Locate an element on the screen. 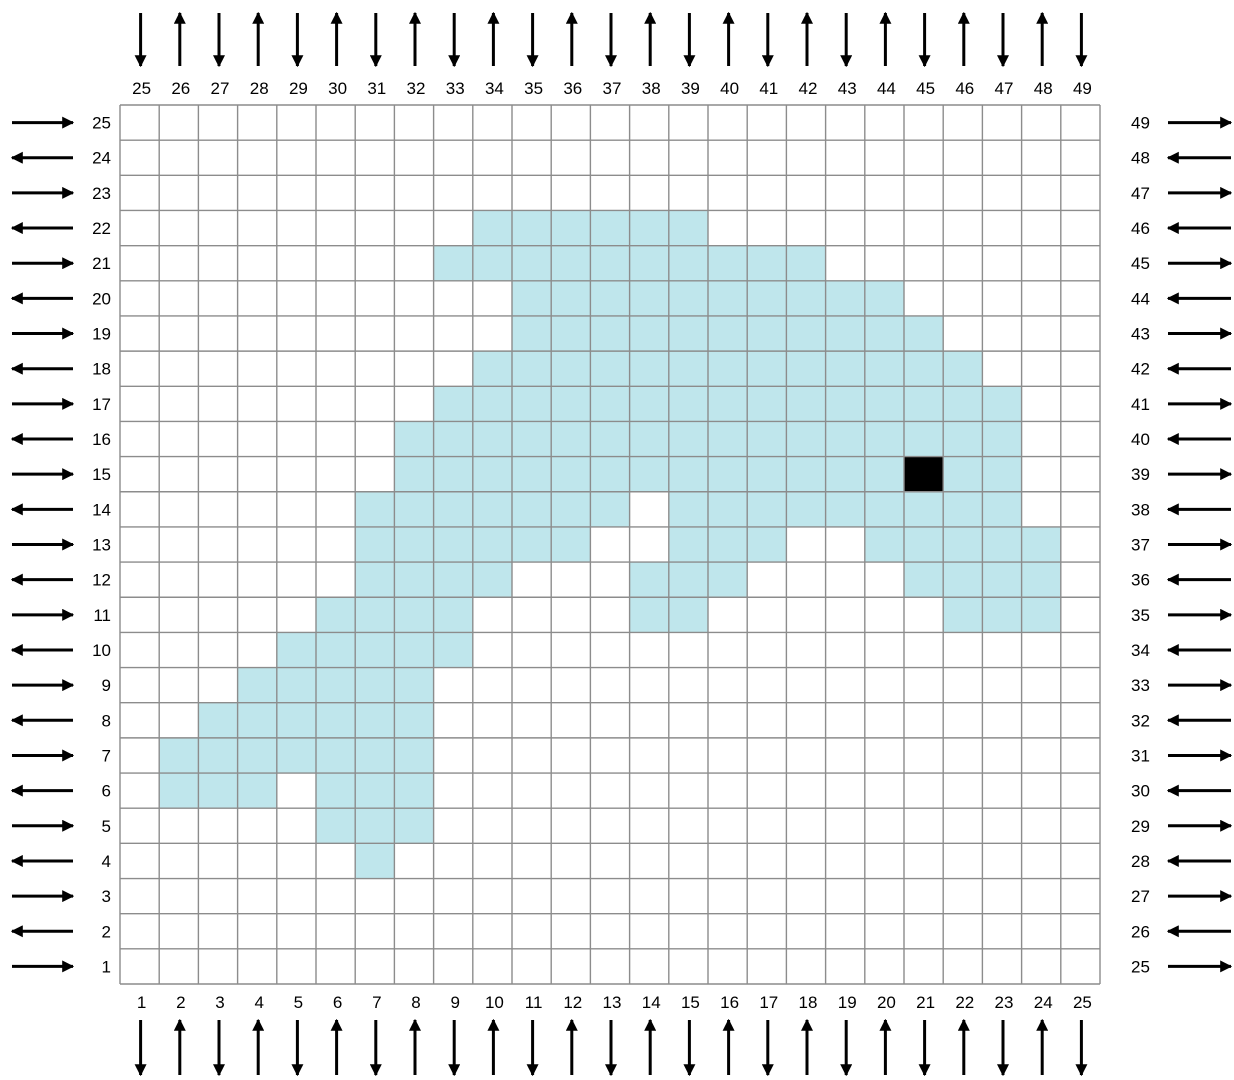 The height and width of the screenshot is (1080, 1234). right-row-label: 47 is located at coordinates (1140, 193).